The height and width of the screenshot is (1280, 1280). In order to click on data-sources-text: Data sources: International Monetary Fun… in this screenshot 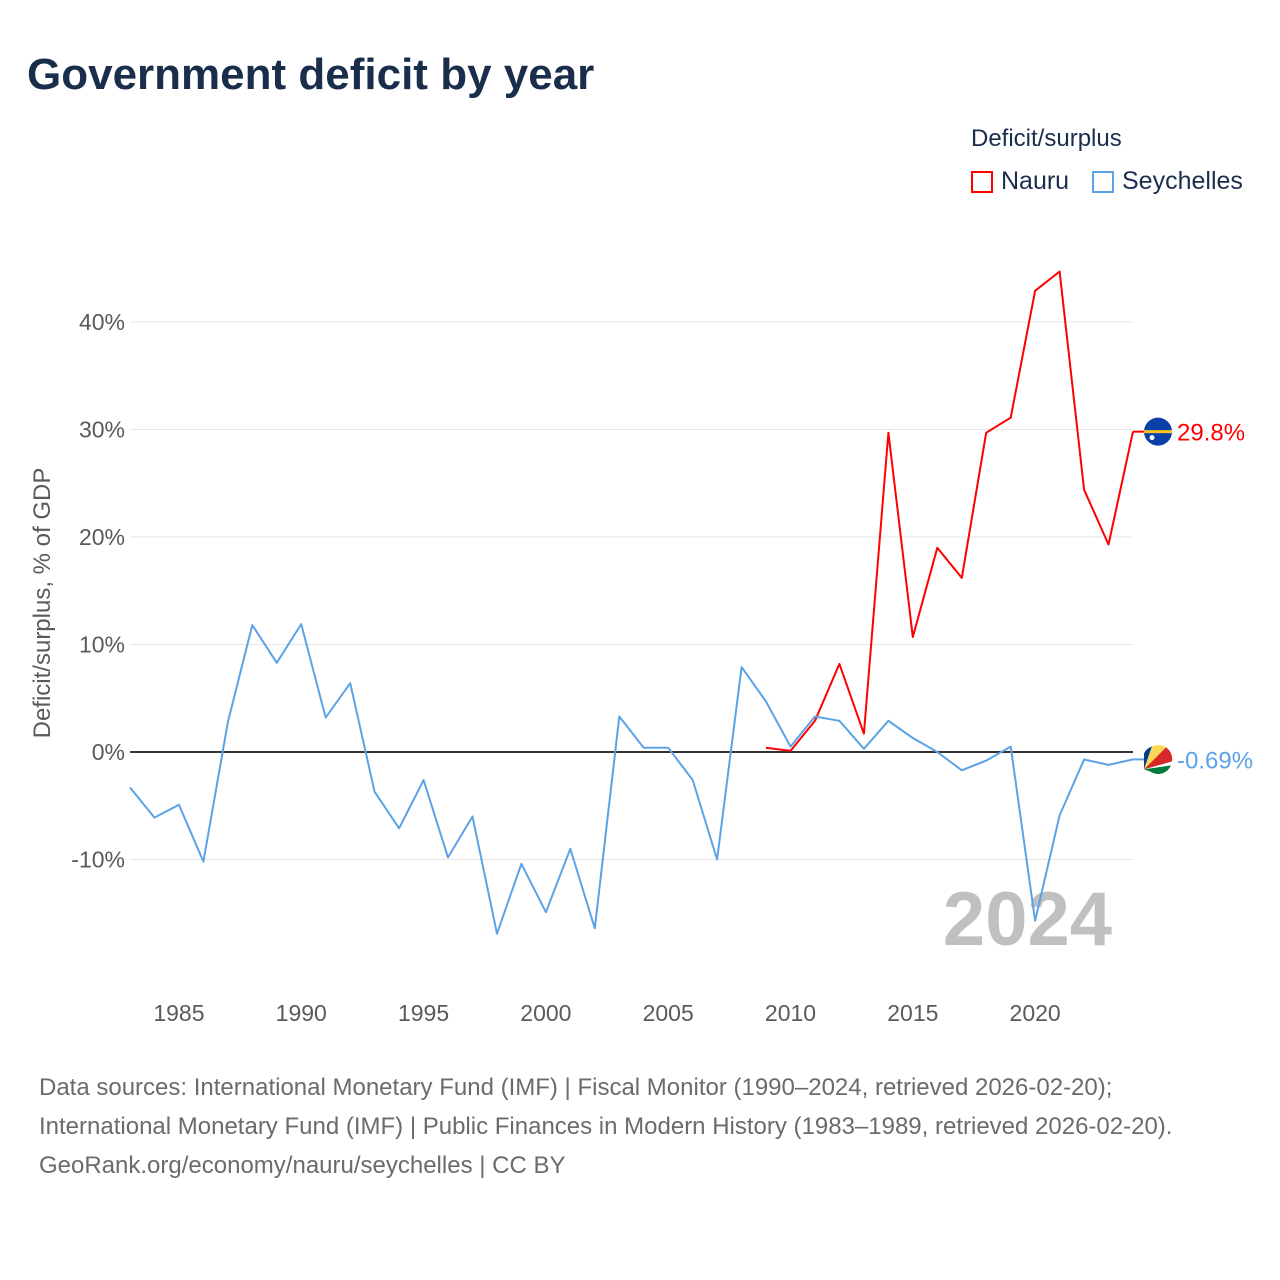, I will do `click(606, 1107)`.